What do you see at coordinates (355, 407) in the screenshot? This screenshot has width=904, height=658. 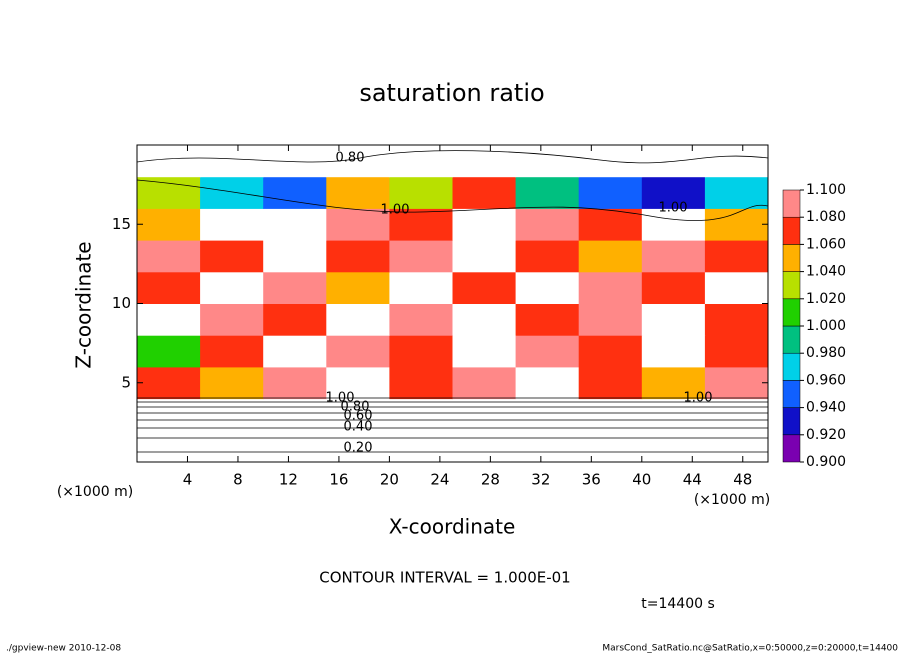 I see `contour-label: 0.80` at bounding box center [355, 407].